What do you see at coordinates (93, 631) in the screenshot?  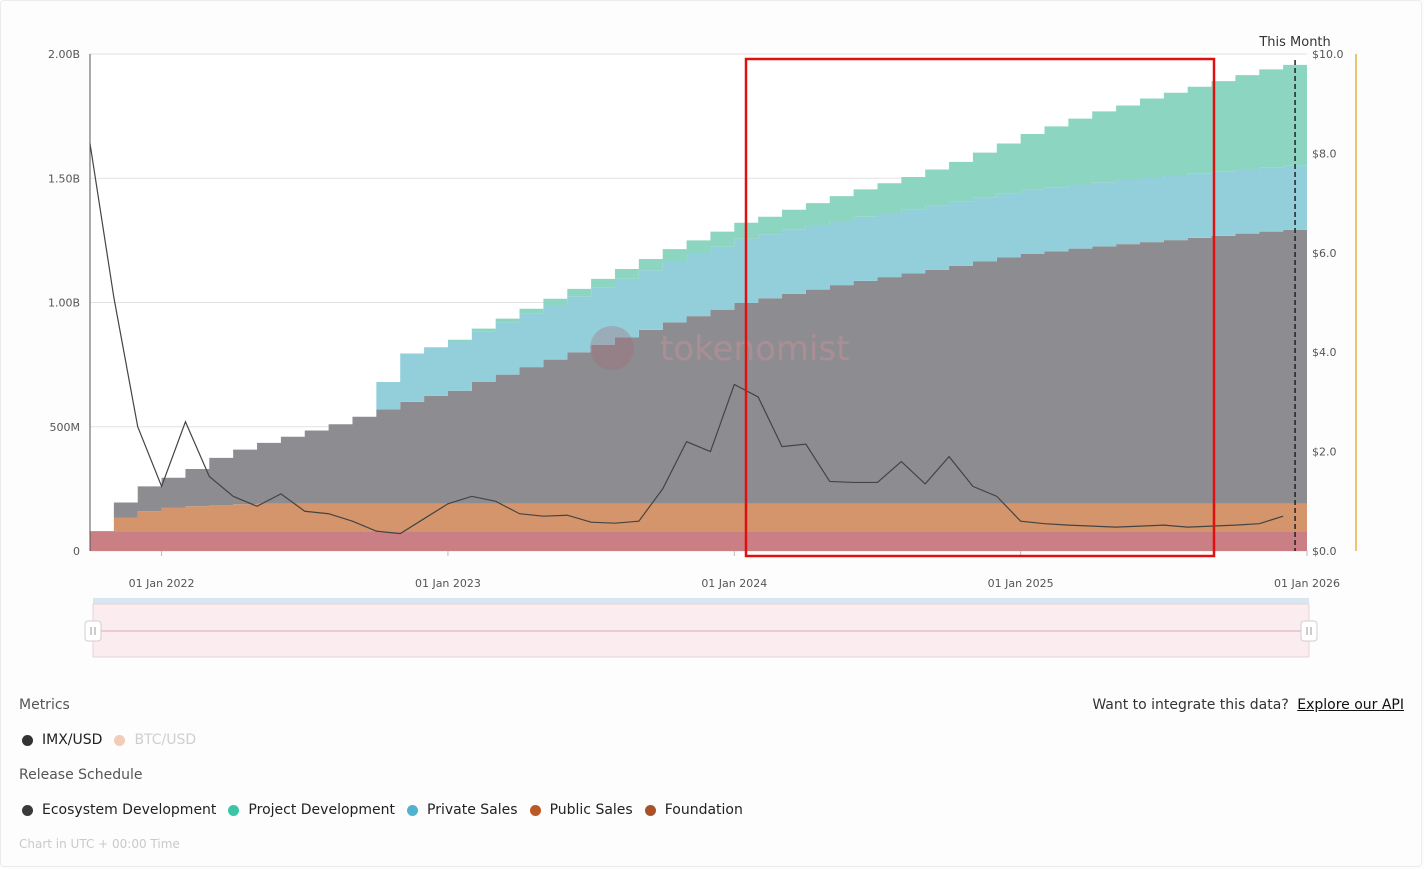 I see `navigator-left-handle` at bounding box center [93, 631].